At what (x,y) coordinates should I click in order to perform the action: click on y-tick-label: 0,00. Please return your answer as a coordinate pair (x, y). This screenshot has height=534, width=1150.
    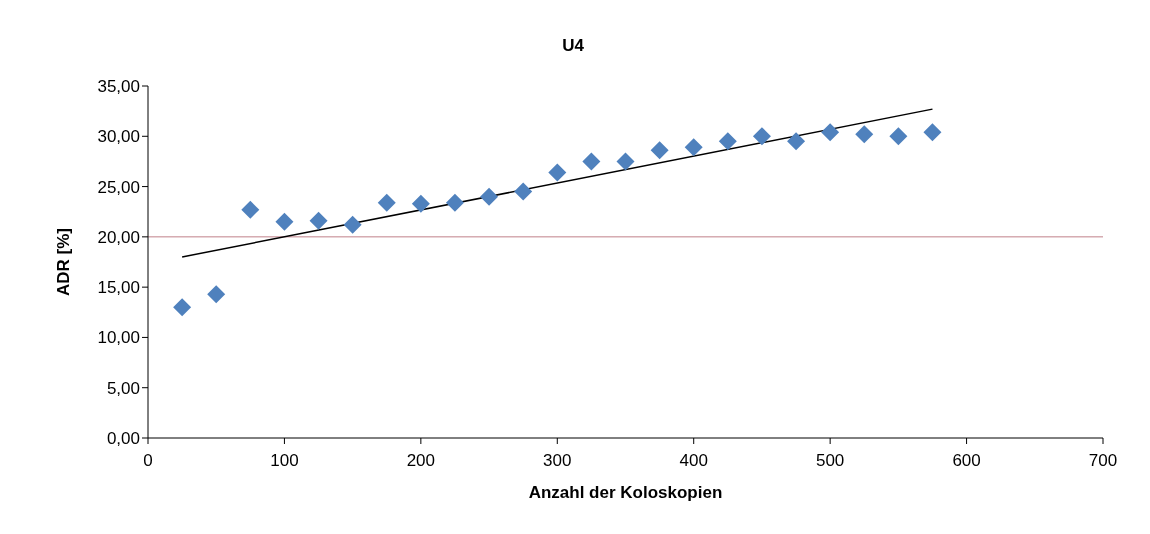
    Looking at the image, I should click on (123, 439).